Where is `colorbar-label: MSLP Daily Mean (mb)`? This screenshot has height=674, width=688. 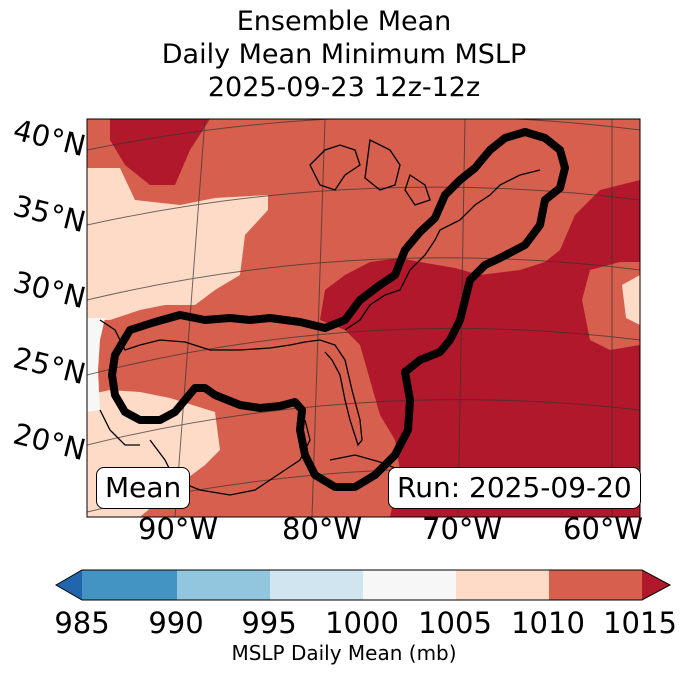
colorbar-label: MSLP Daily Mean (mb) is located at coordinates (344, 653).